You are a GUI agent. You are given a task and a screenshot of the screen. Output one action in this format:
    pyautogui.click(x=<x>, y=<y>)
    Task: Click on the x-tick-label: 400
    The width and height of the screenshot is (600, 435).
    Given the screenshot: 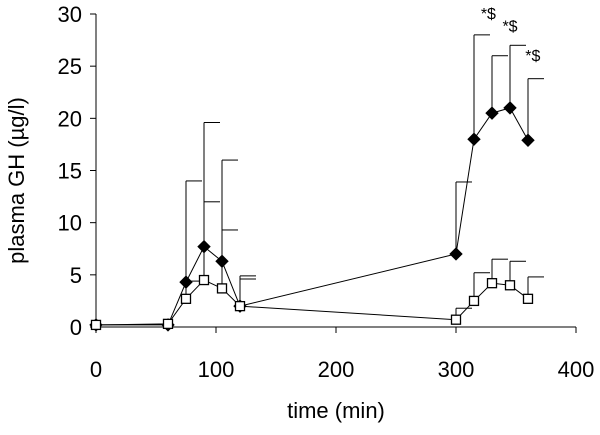 What is the action you would take?
    pyautogui.click(x=576, y=369)
    